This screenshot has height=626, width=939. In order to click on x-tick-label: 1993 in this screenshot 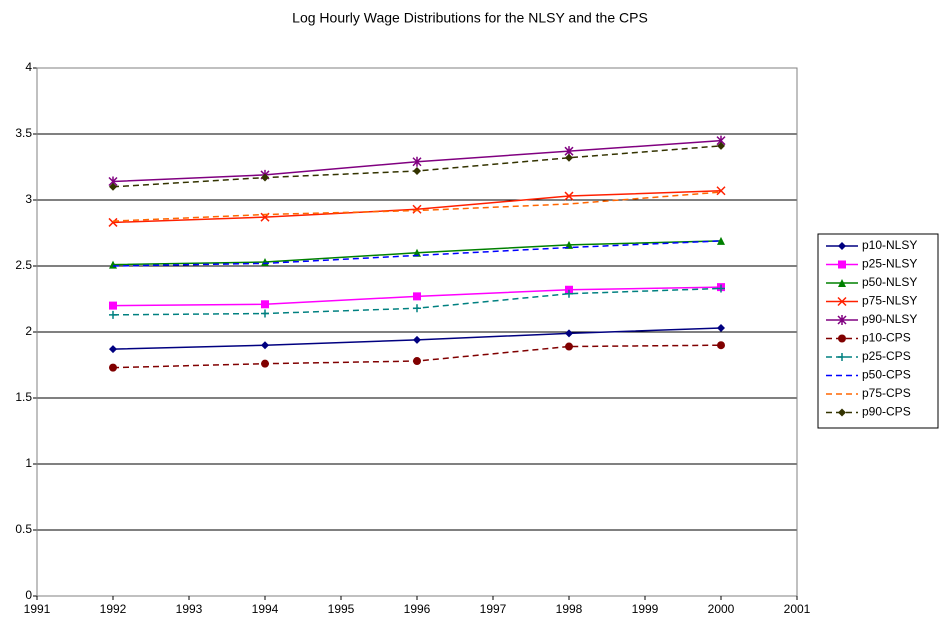, I will do `click(189, 609)`.